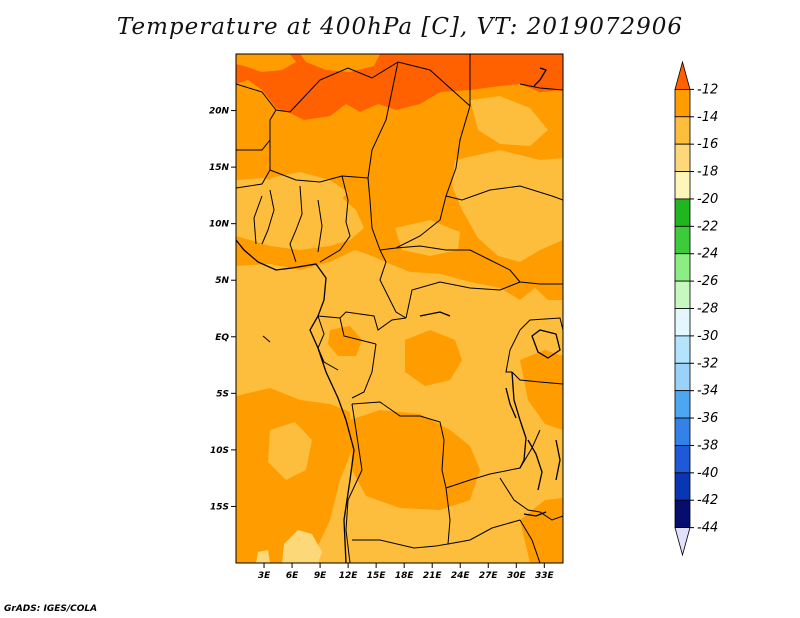 Image resolution: width=800 pixels, height=618 pixels. Describe the element at coordinates (433, 358) in the screenshot. I see `contour-minus14-congo-patch` at that location.